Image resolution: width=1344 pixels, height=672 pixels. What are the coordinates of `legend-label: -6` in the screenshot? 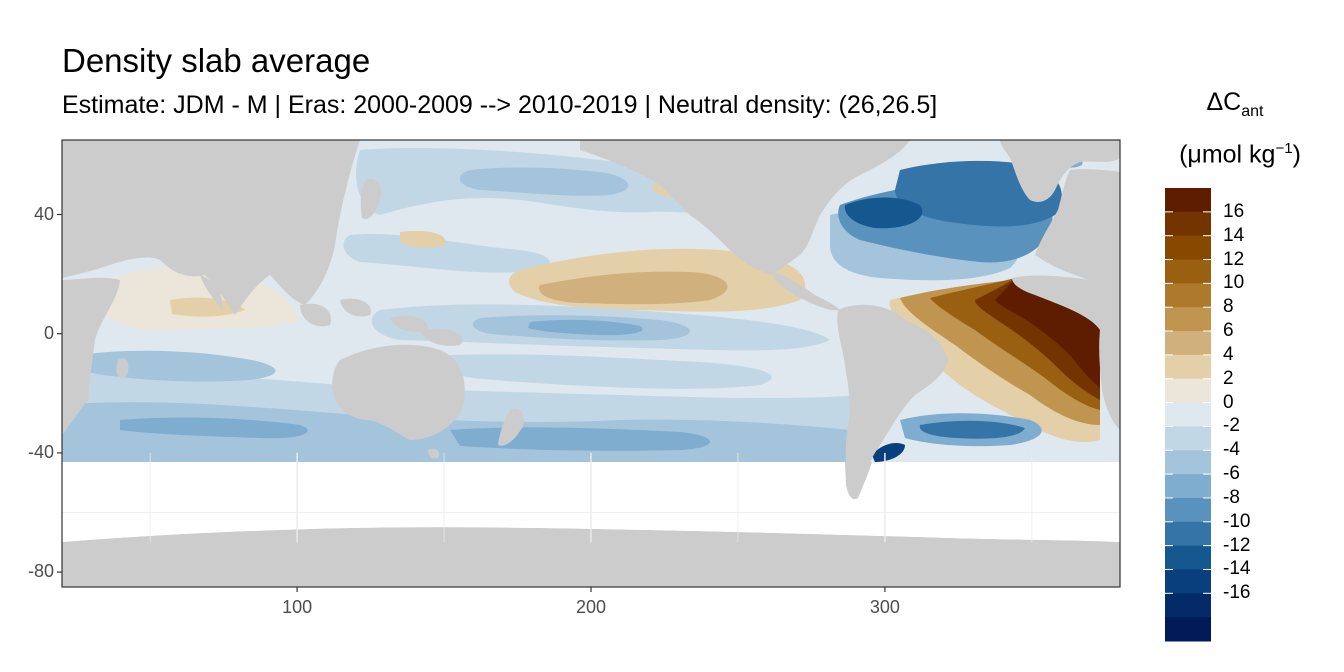 It's located at (1231, 474).